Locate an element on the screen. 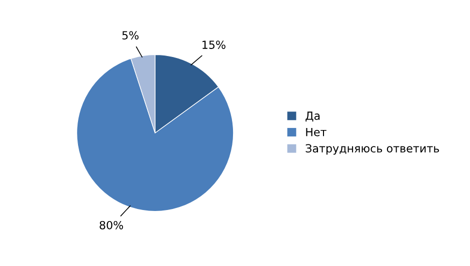 The image size is (470, 266). data-label: 15% is located at coordinates (214, 44).